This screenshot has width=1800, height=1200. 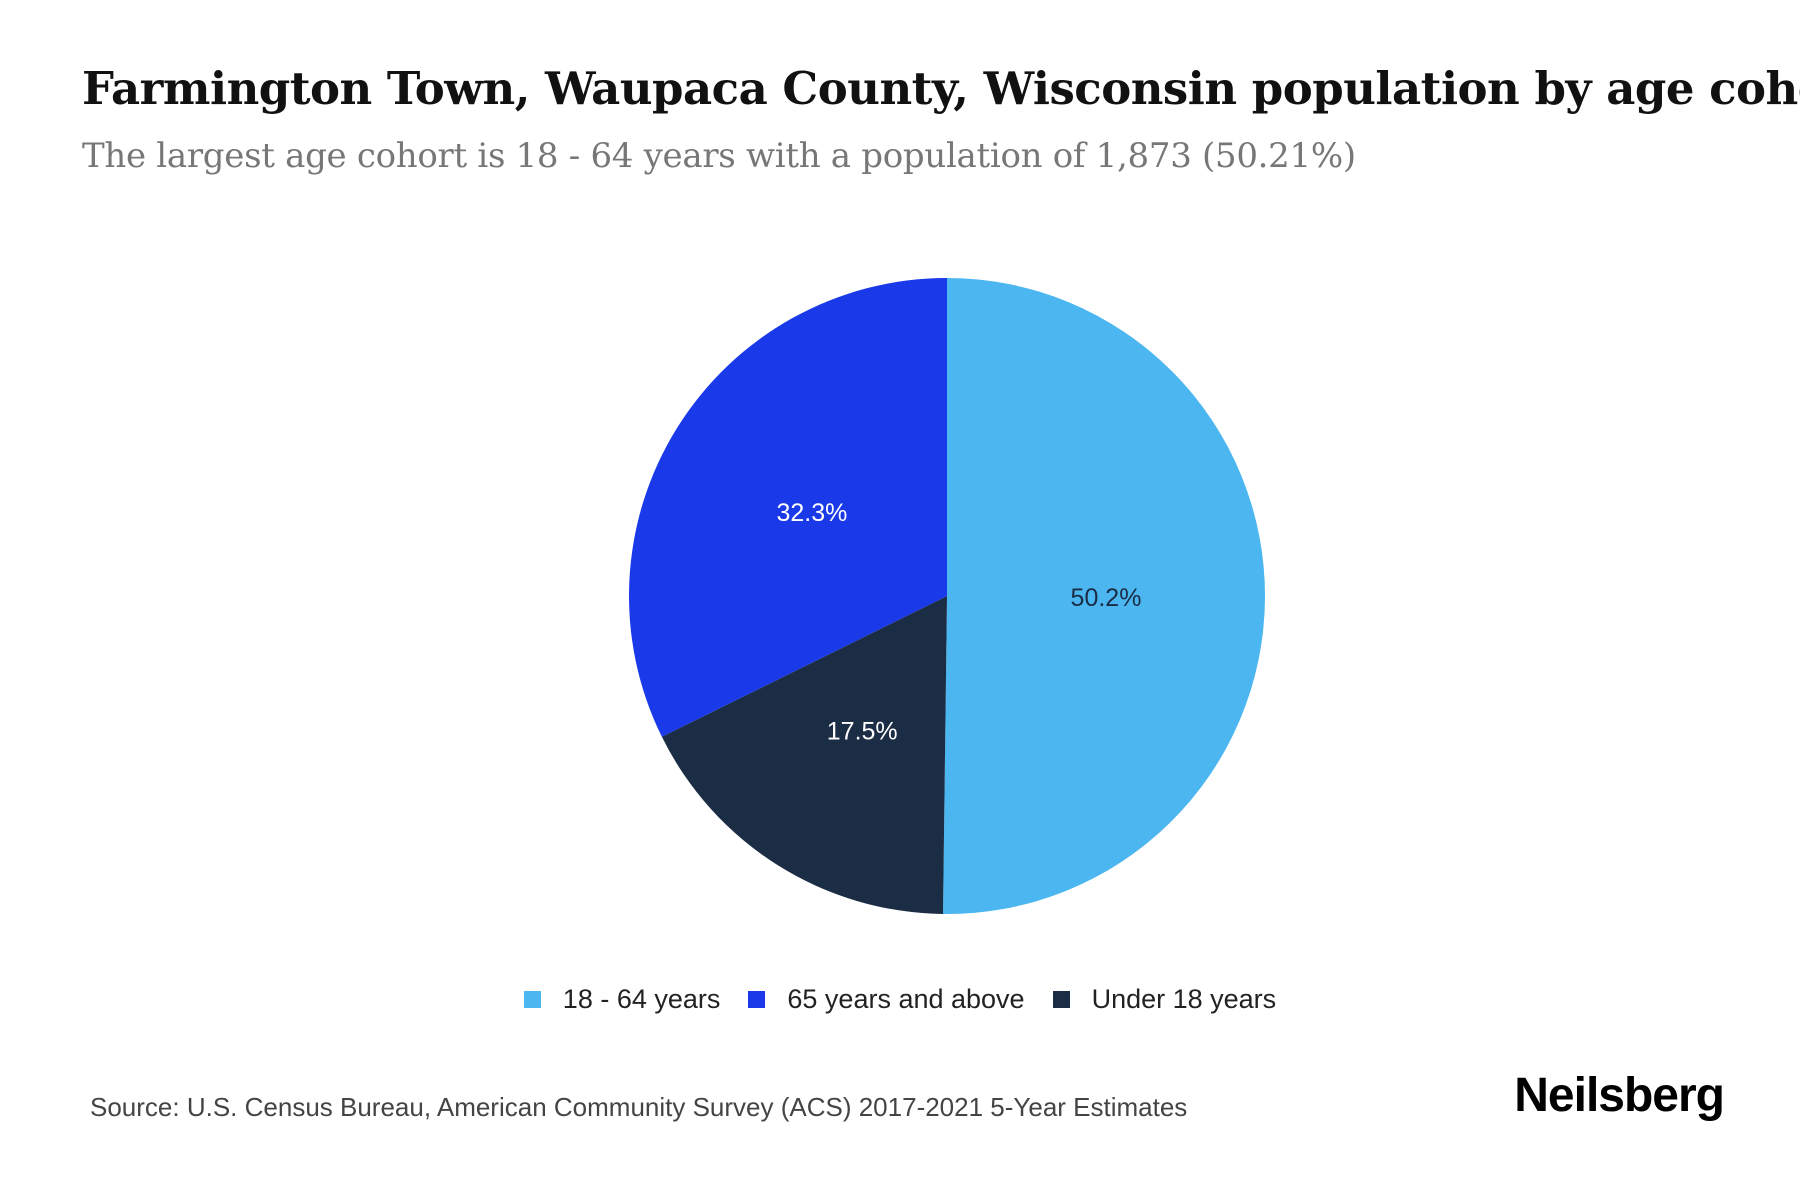 I want to click on legend-label-18-64: 18 - 64 years, so click(x=641, y=999).